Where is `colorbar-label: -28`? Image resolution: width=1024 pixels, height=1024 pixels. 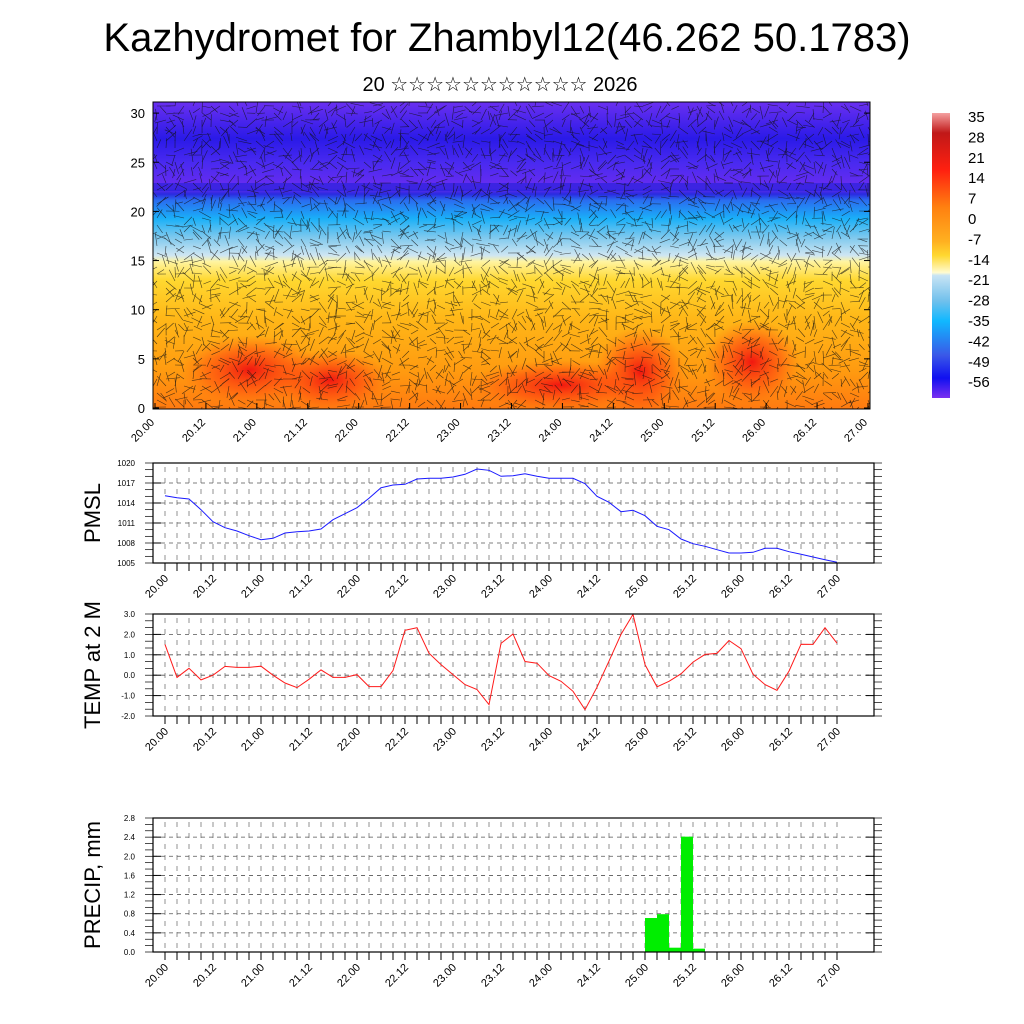
colorbar-label: -28 is located at coordinates (979, 301).